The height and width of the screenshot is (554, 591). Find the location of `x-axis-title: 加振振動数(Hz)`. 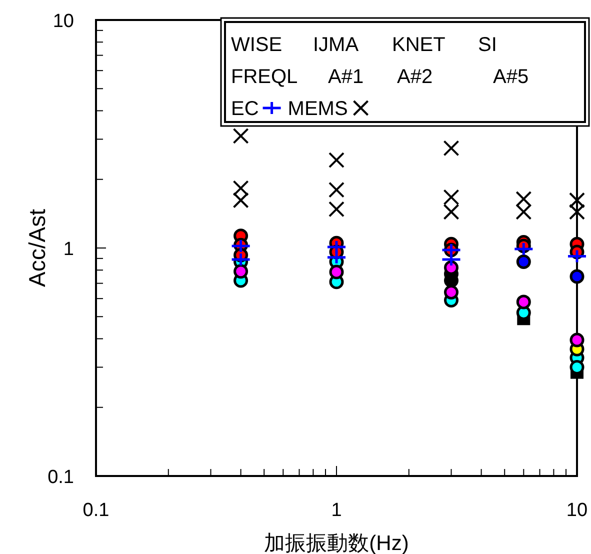

x-axis-title: 加振振動数(Hz) is located at coordinates (336, 543).